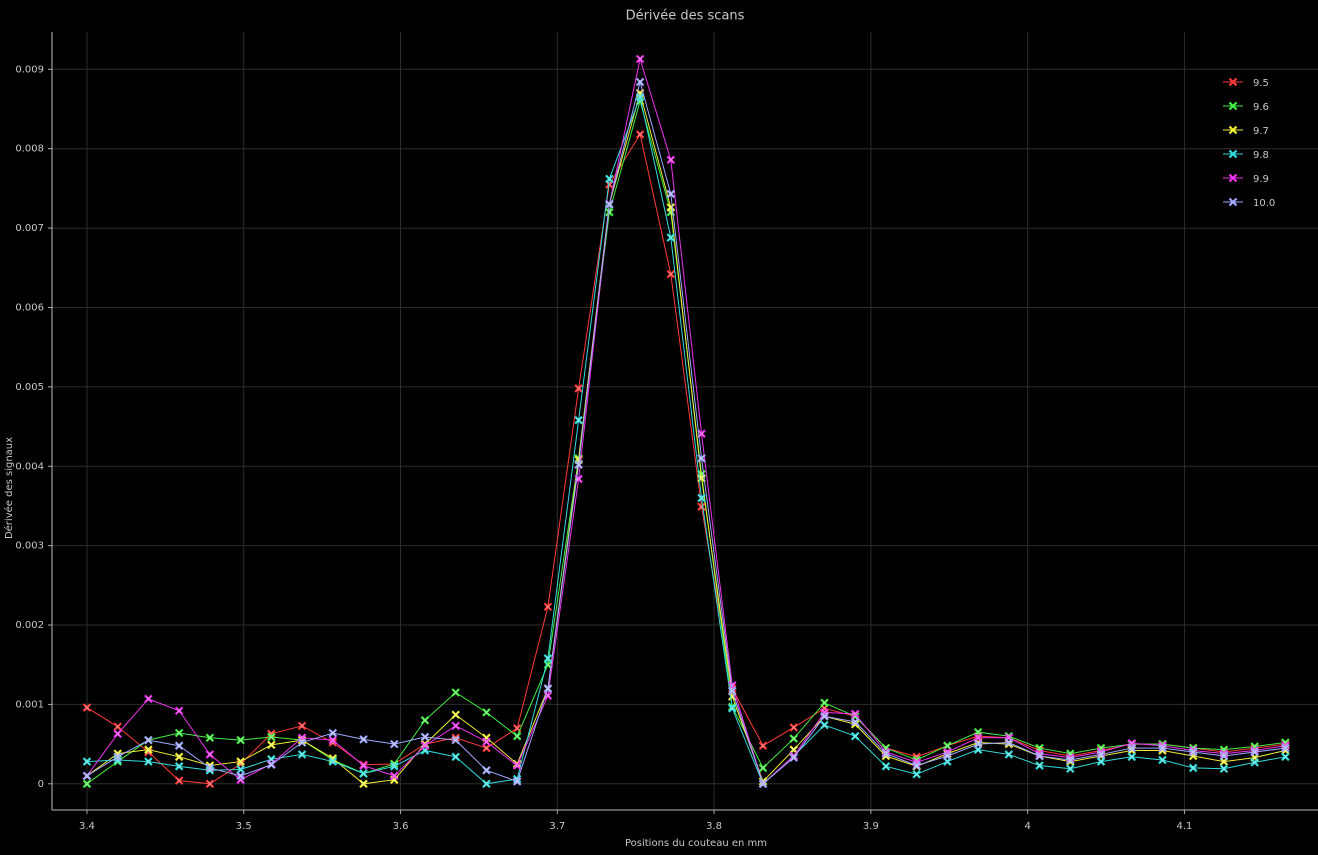 This screenshot has width=1318, height=855. Describe the element at coordinates (29, 228) in the screenshot. I see `y-tick-label: 0.007` at that location.